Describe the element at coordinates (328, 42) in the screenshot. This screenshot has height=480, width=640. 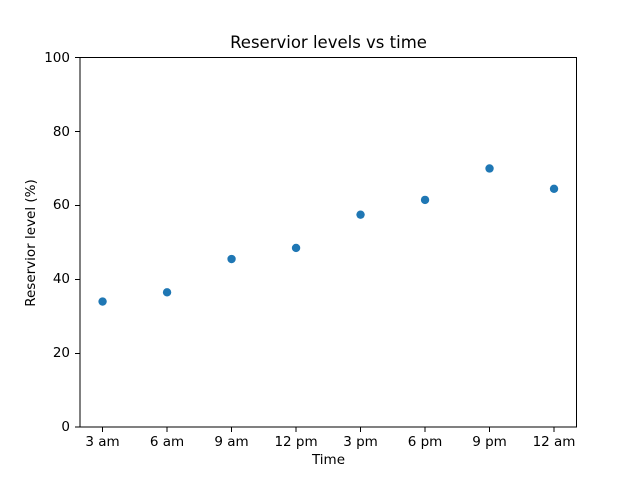
I see `chart-title: Reservior levels vs time` at that location.